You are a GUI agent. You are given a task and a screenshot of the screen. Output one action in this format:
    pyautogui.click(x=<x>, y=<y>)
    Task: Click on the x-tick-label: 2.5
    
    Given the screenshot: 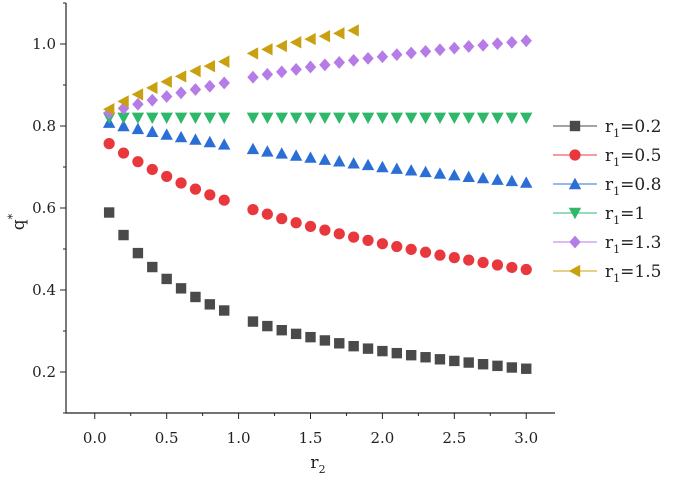 What is the action you would take?
    pyautogui.click(x=454, y=438)
    